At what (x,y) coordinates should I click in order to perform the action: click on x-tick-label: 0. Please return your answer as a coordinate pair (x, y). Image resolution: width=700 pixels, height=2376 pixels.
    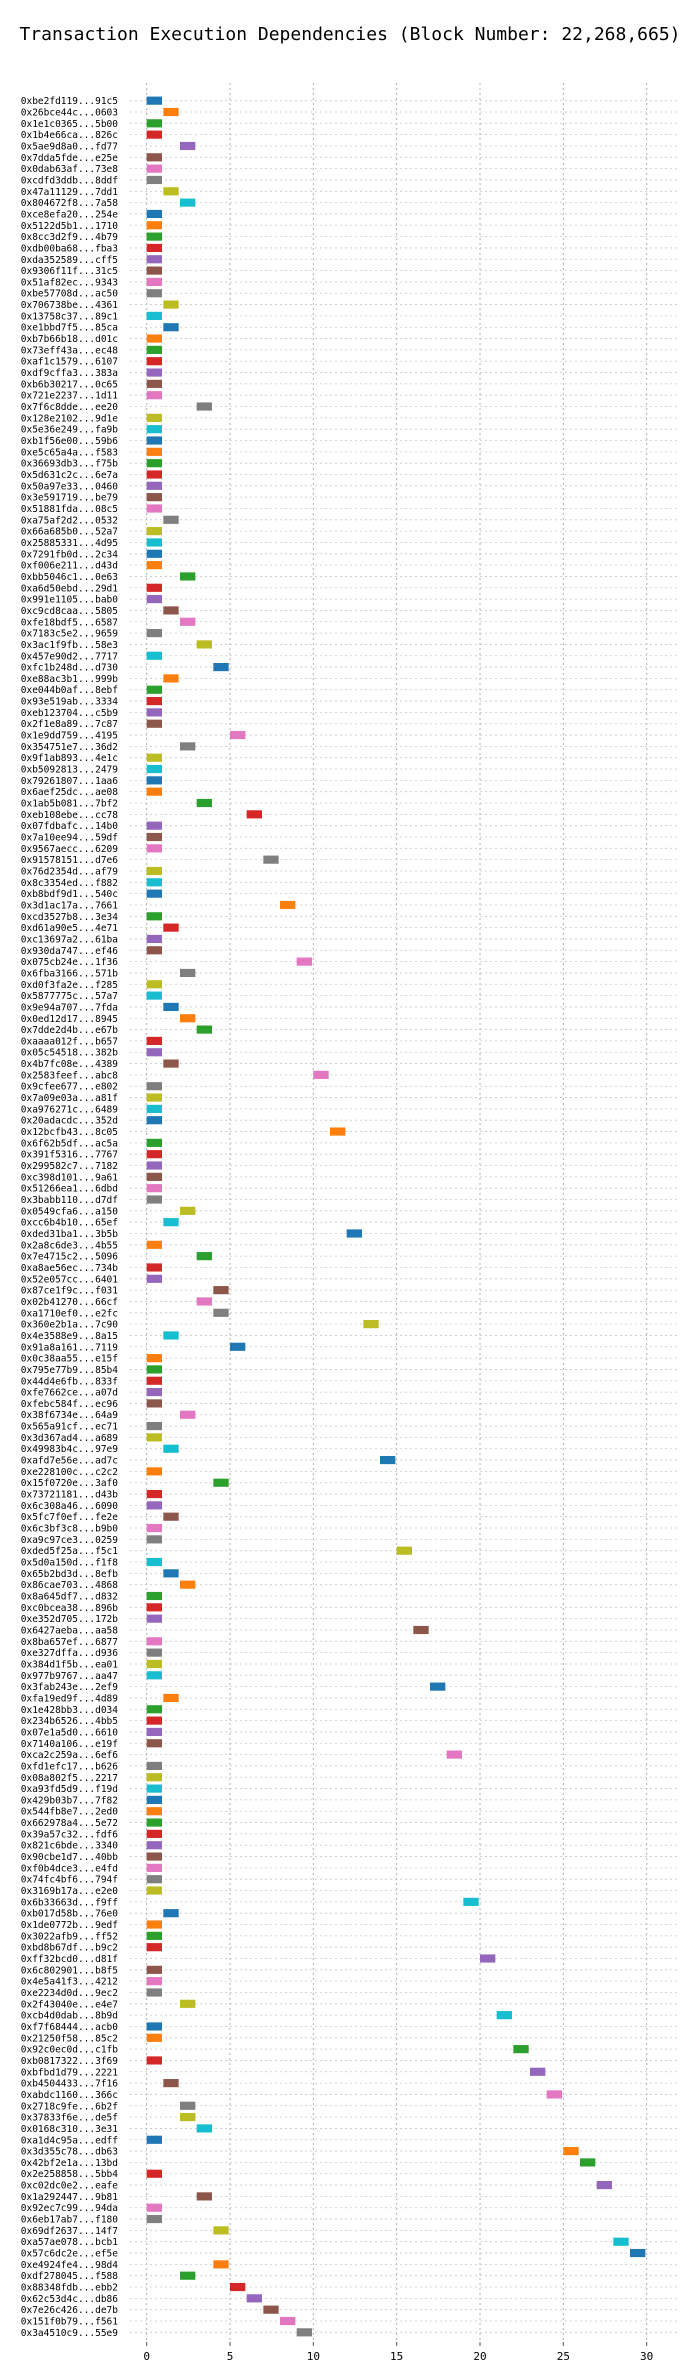
    Looking at the image, I should click on (146, 2356).